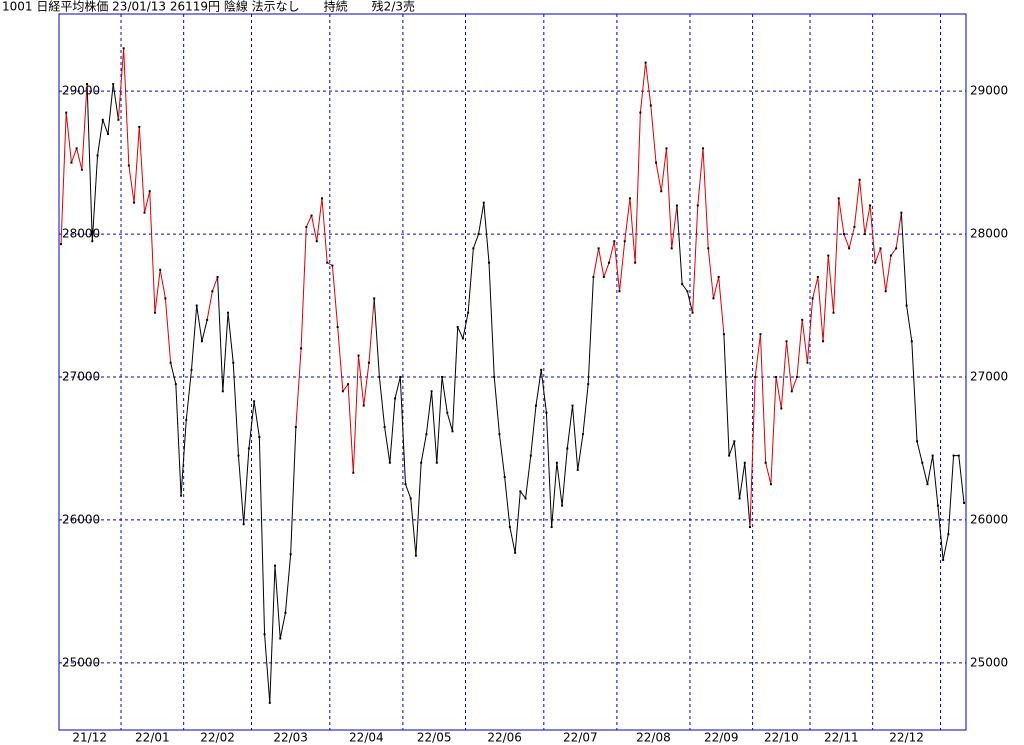  Describe the element at coordinates (841, 738) in the screenshot. I see `x-tick-label: 22/11` at that location.